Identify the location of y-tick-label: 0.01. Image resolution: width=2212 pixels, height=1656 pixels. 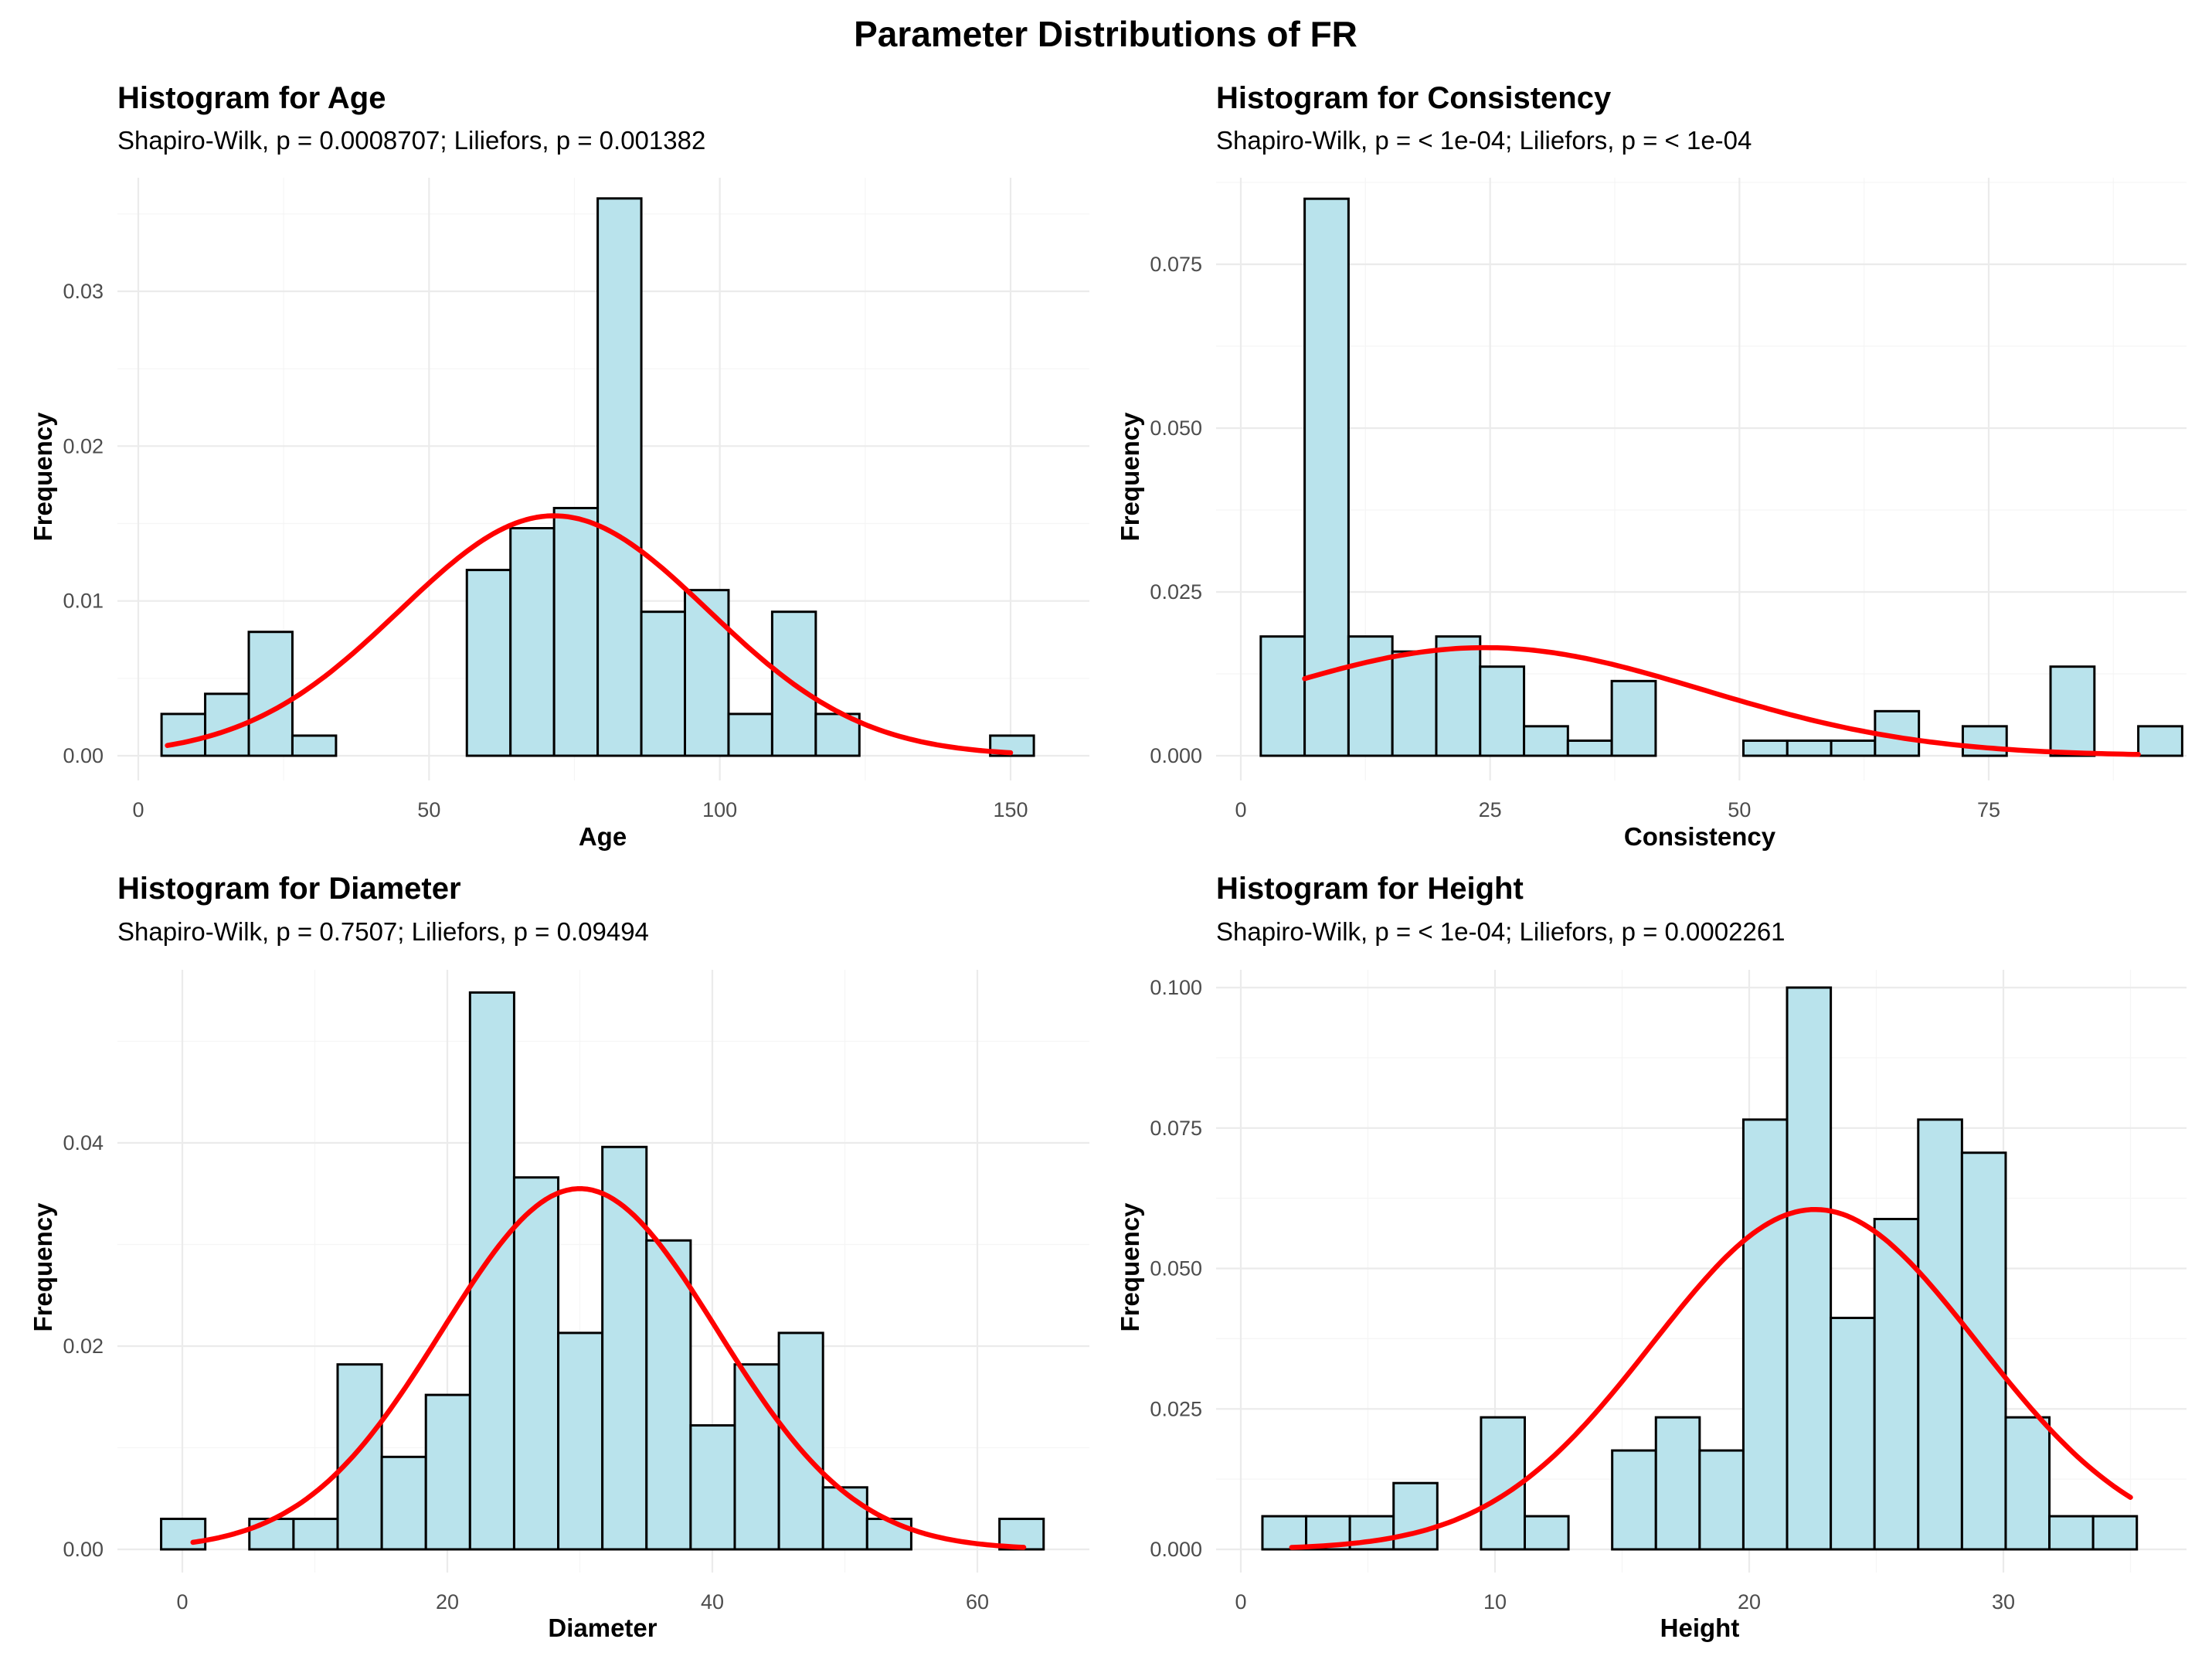
(83, 602).